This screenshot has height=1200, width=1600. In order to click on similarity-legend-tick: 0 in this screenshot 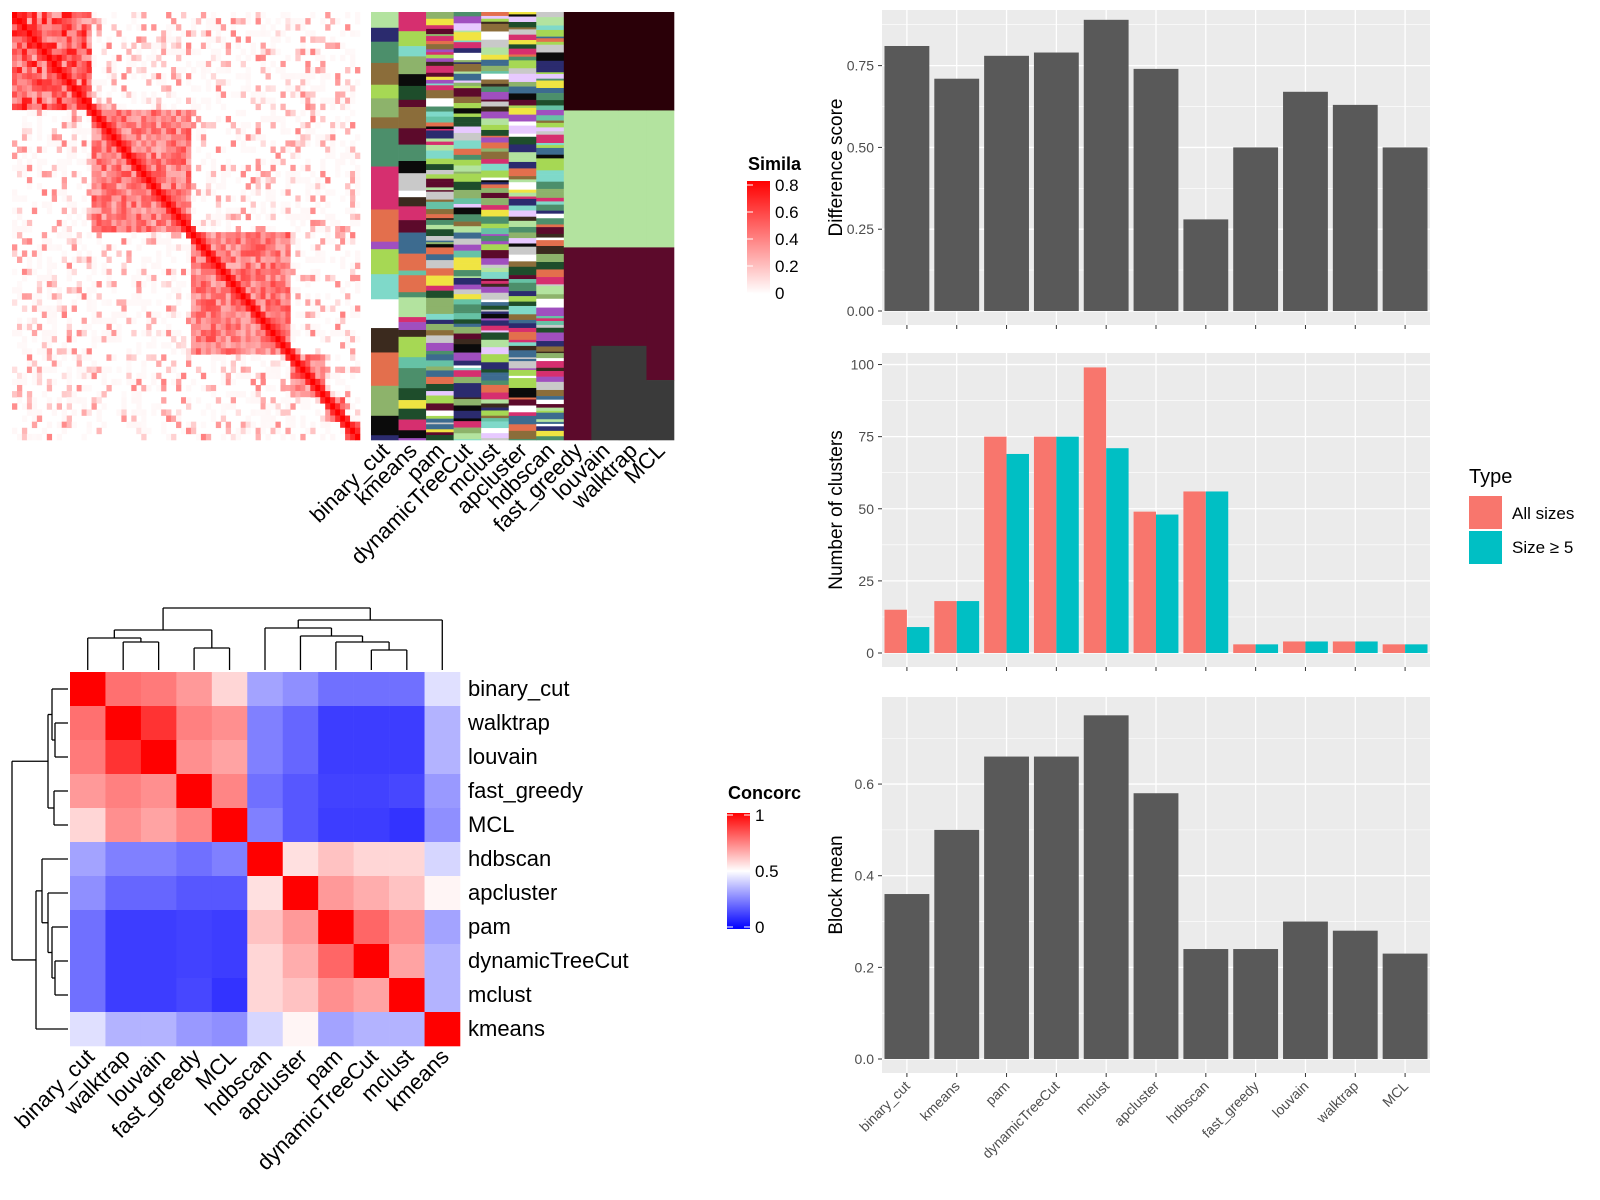, I will do `click(779, 293)`.